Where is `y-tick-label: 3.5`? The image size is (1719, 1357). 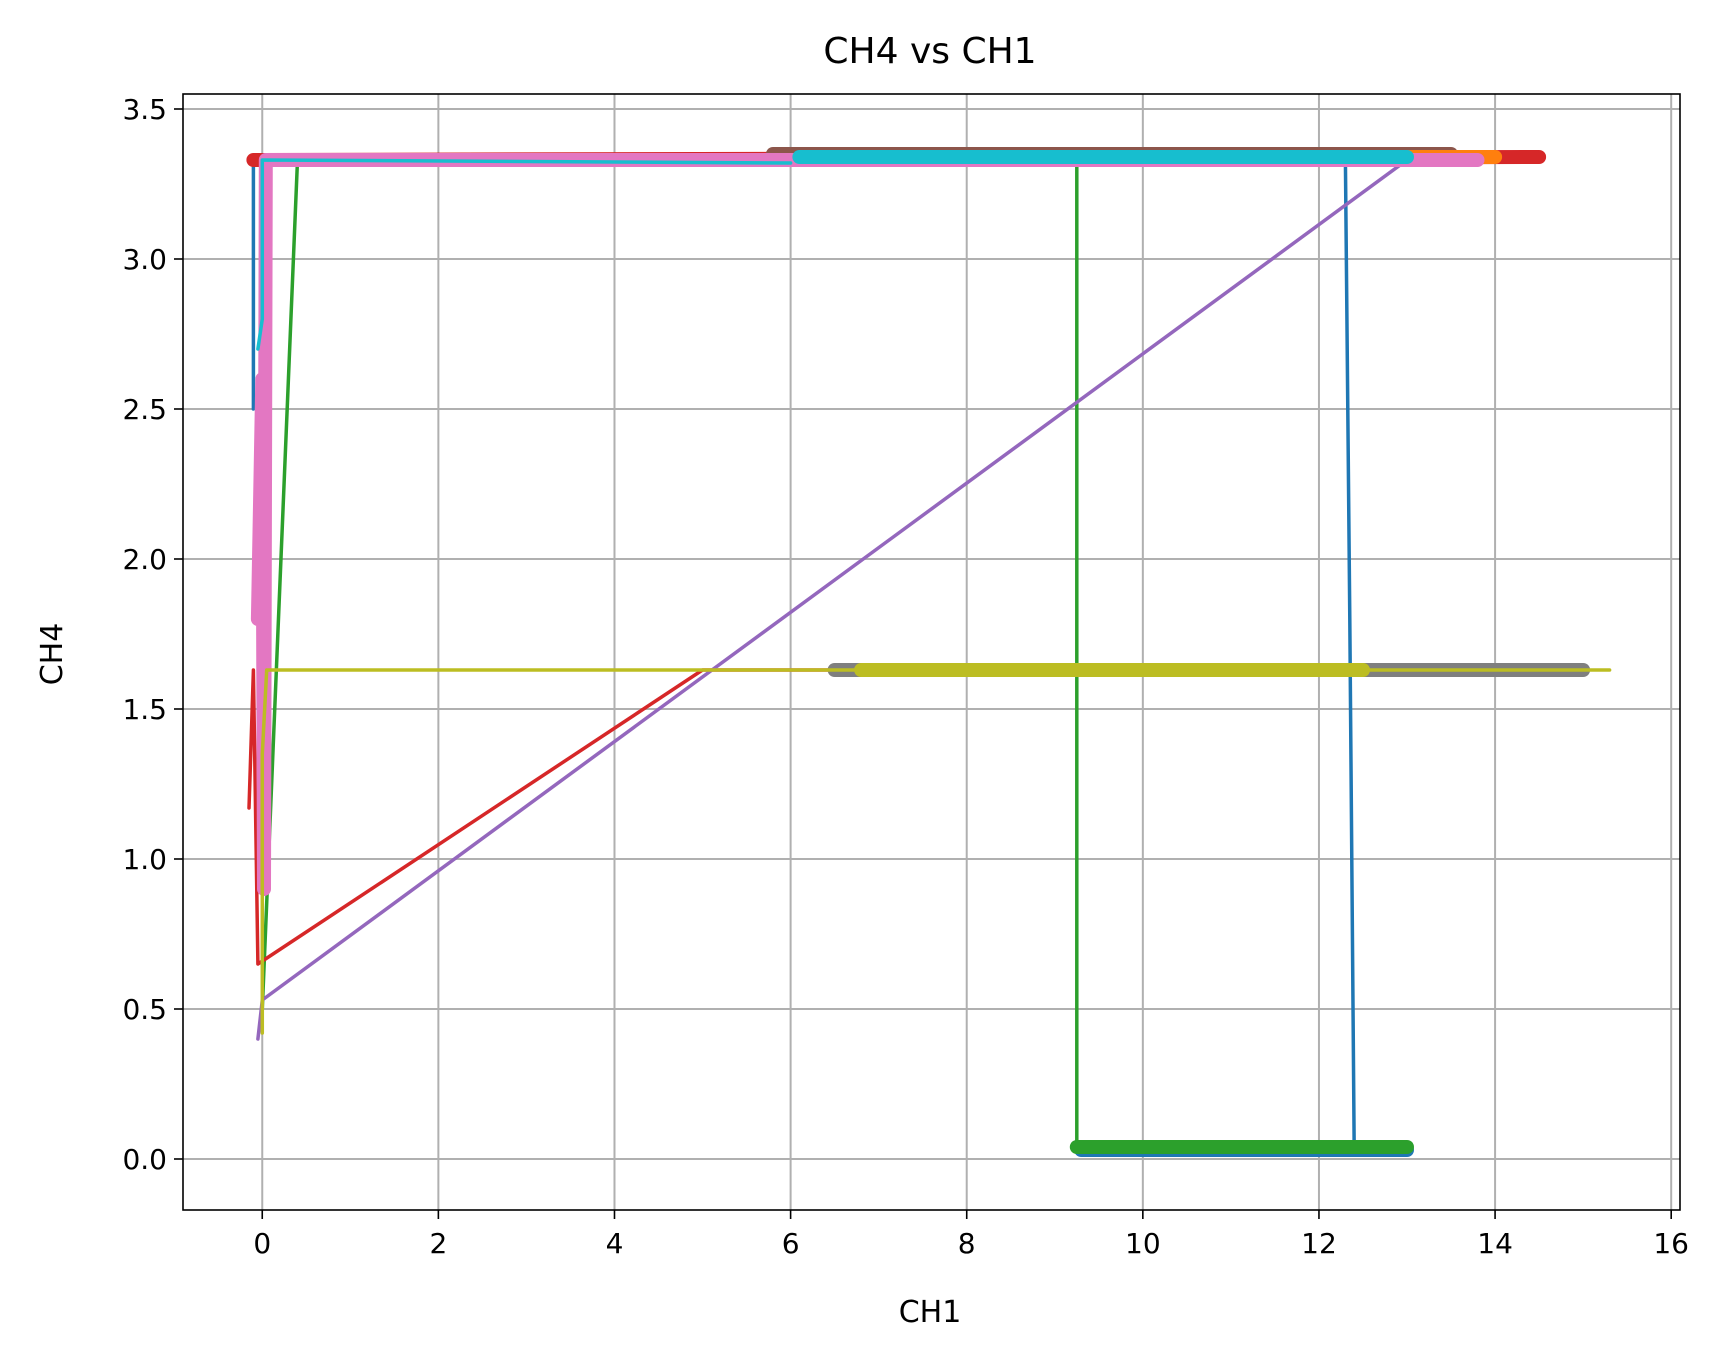
y-tick-label: 3.5 is located at coordinates (144, 109).